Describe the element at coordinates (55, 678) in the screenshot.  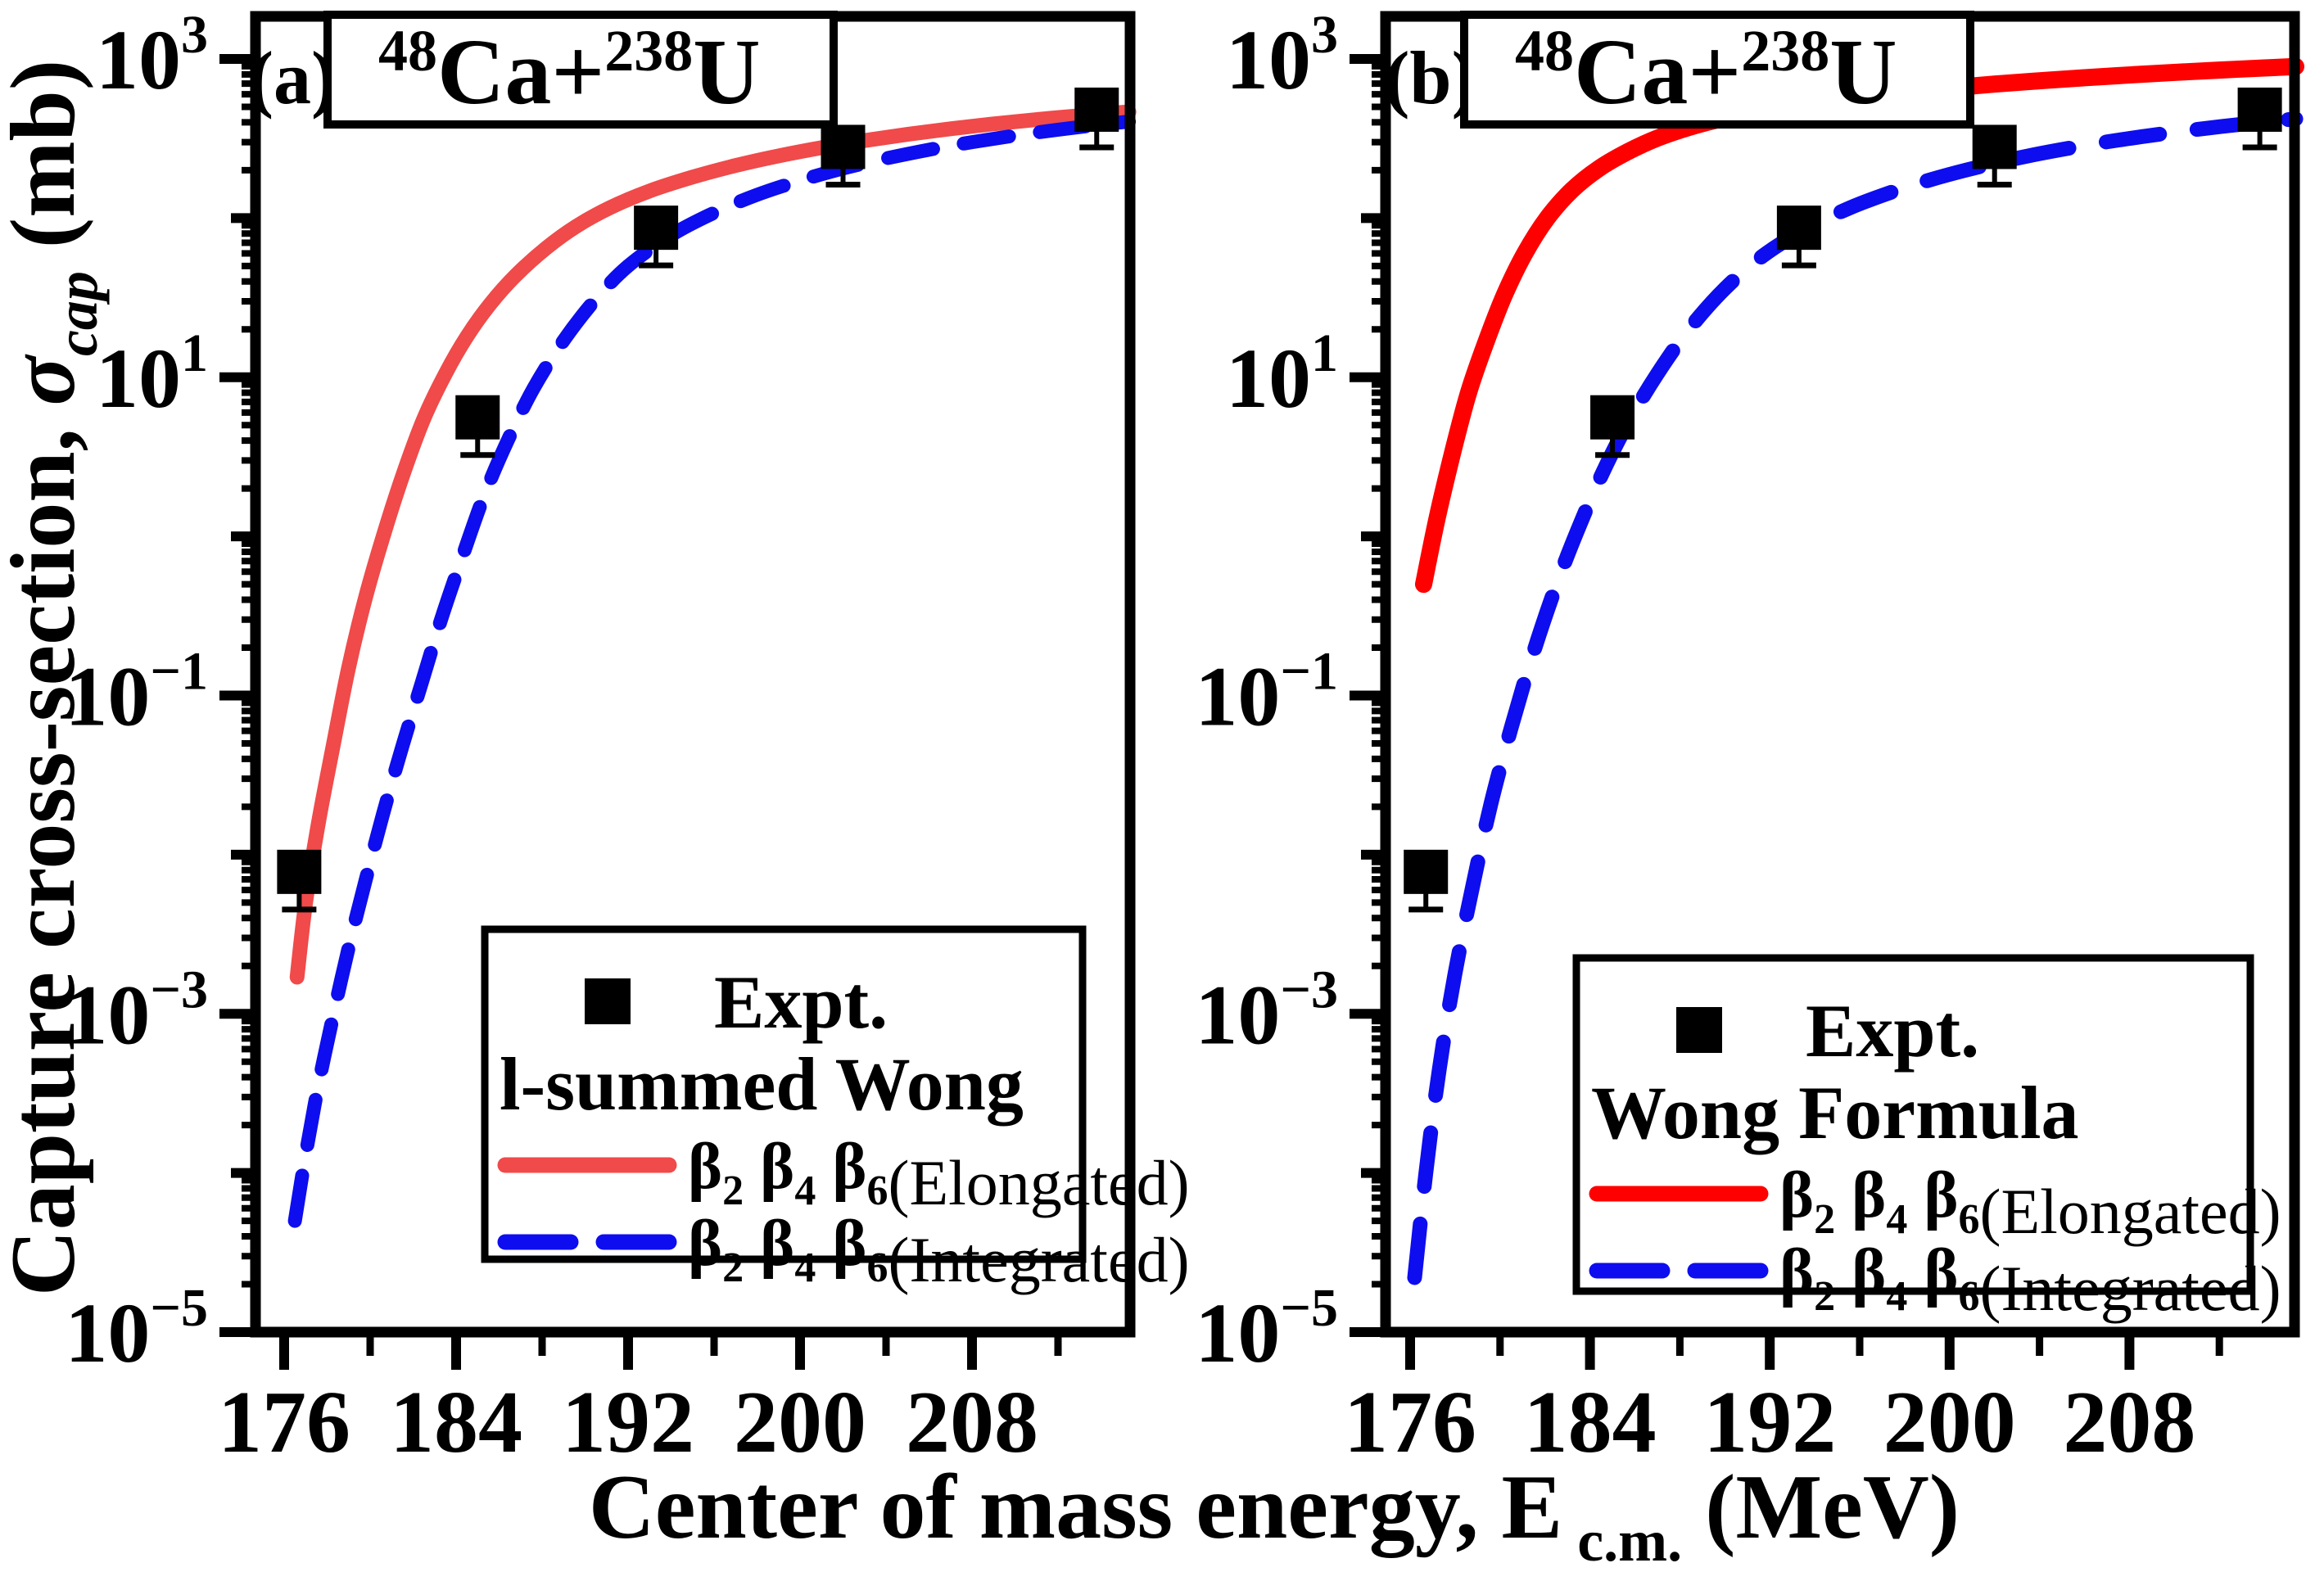
I see `y-axis-title: Capture cross-section, σcap (mb)` at that location.